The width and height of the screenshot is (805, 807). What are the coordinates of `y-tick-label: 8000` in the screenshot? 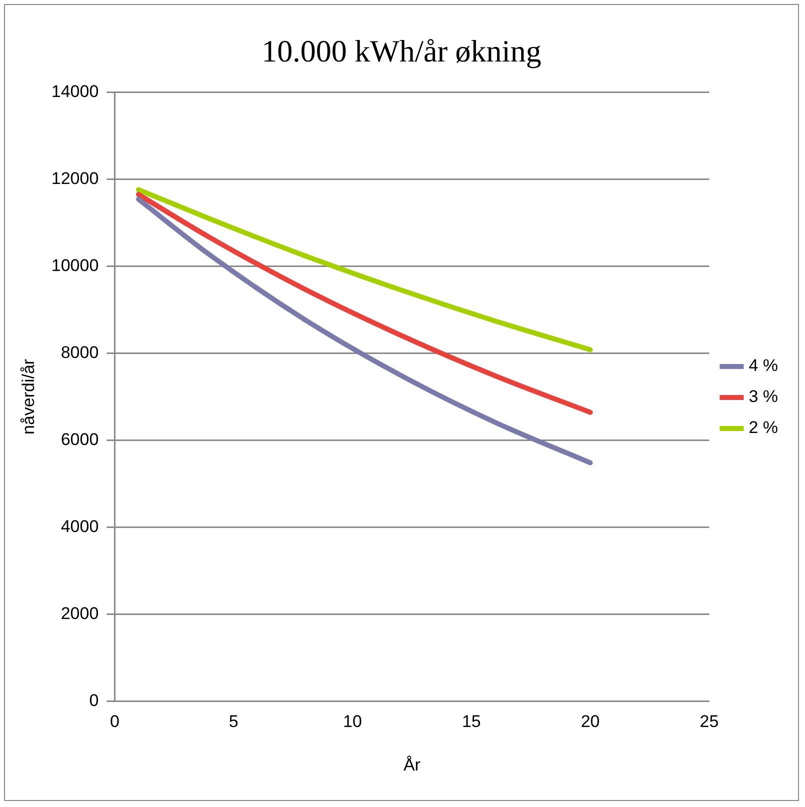 It's located at (79, 352).